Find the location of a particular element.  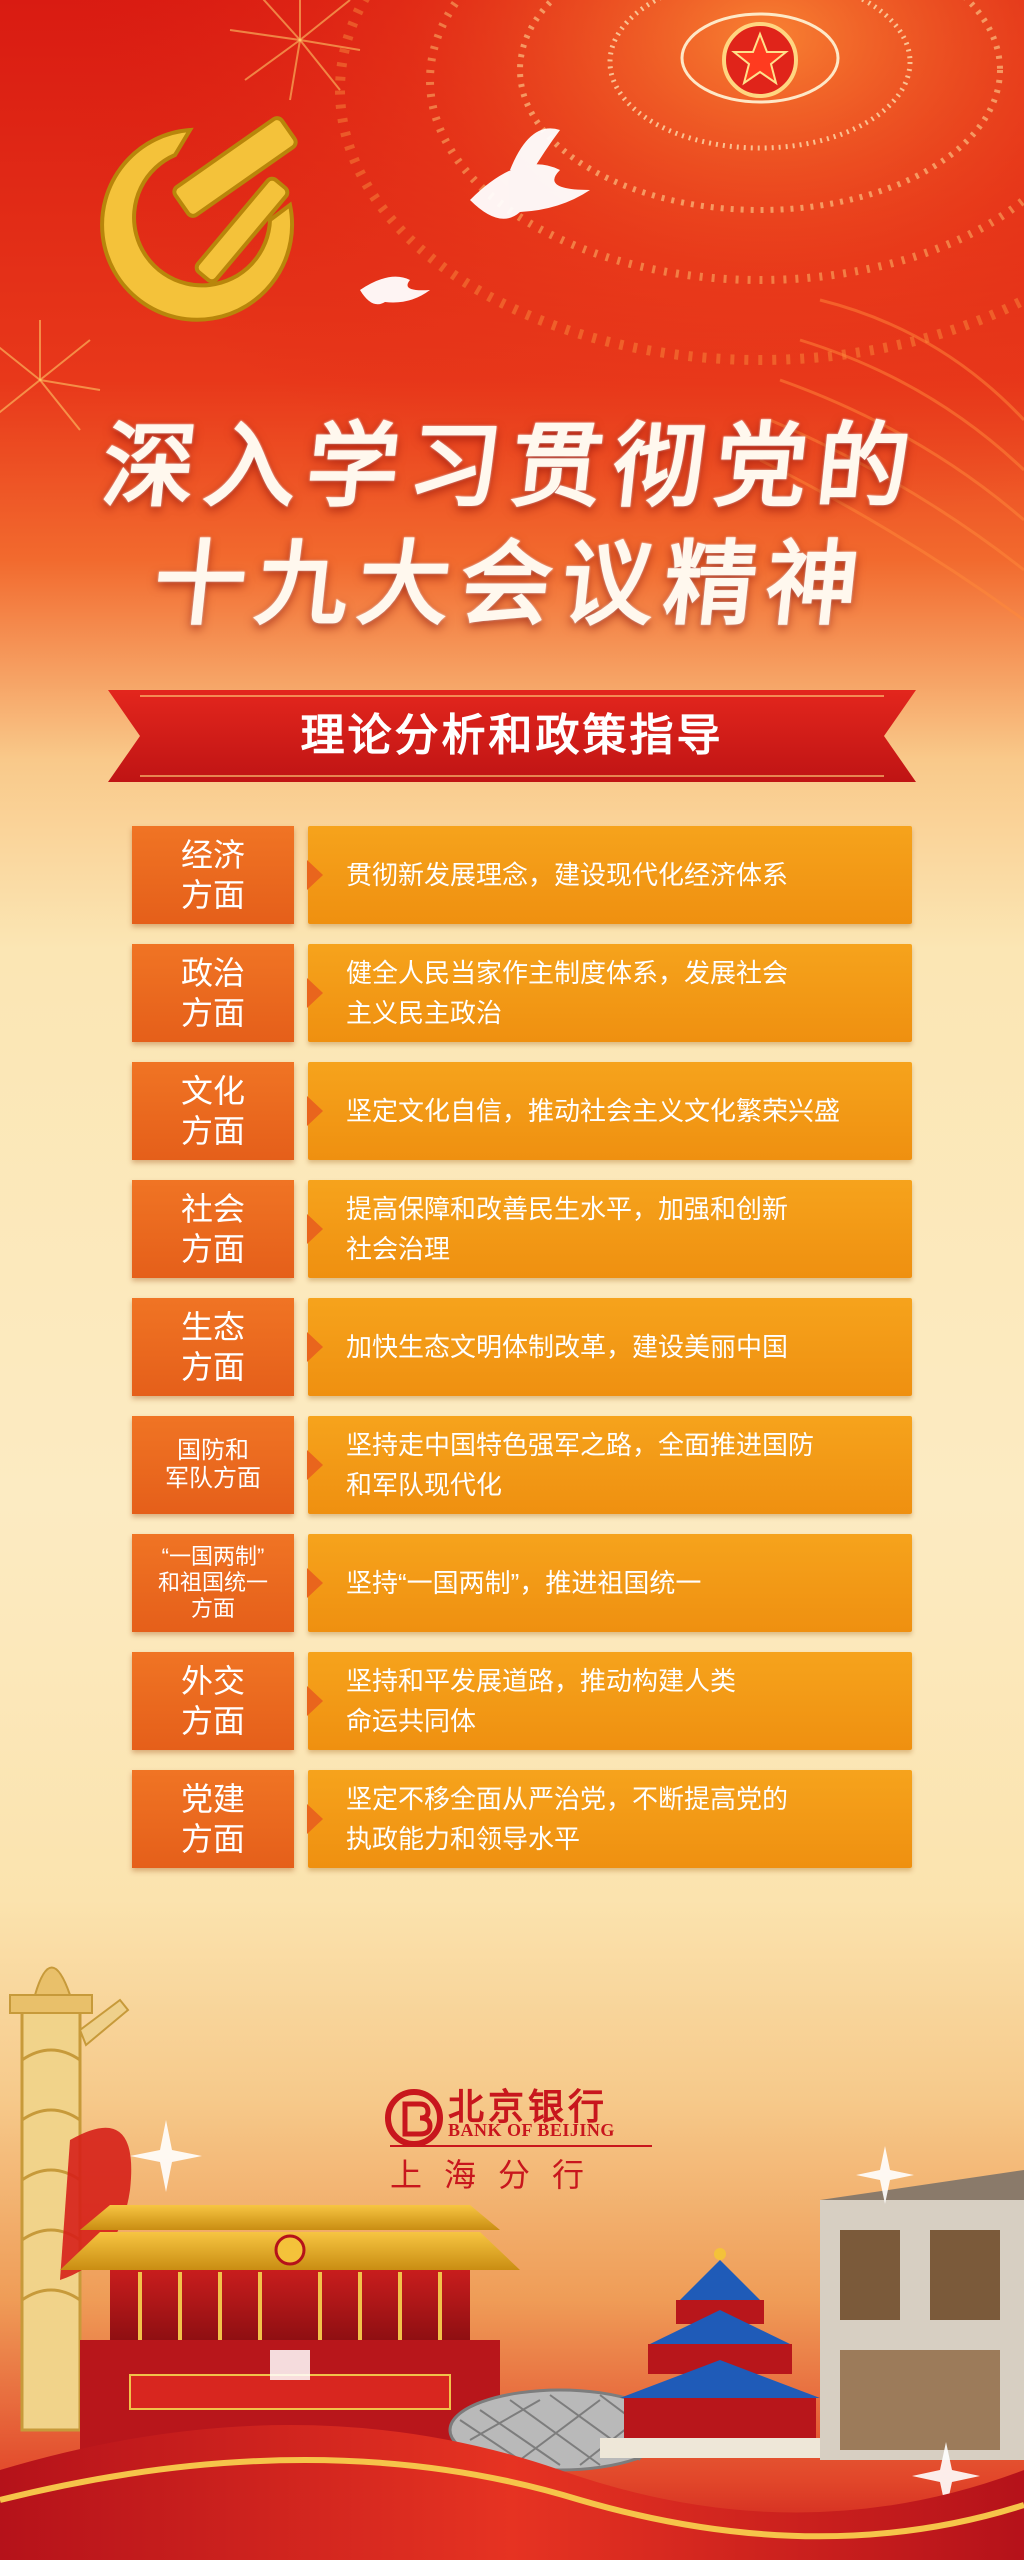

hall-seats is located at coordinates (891, 460).